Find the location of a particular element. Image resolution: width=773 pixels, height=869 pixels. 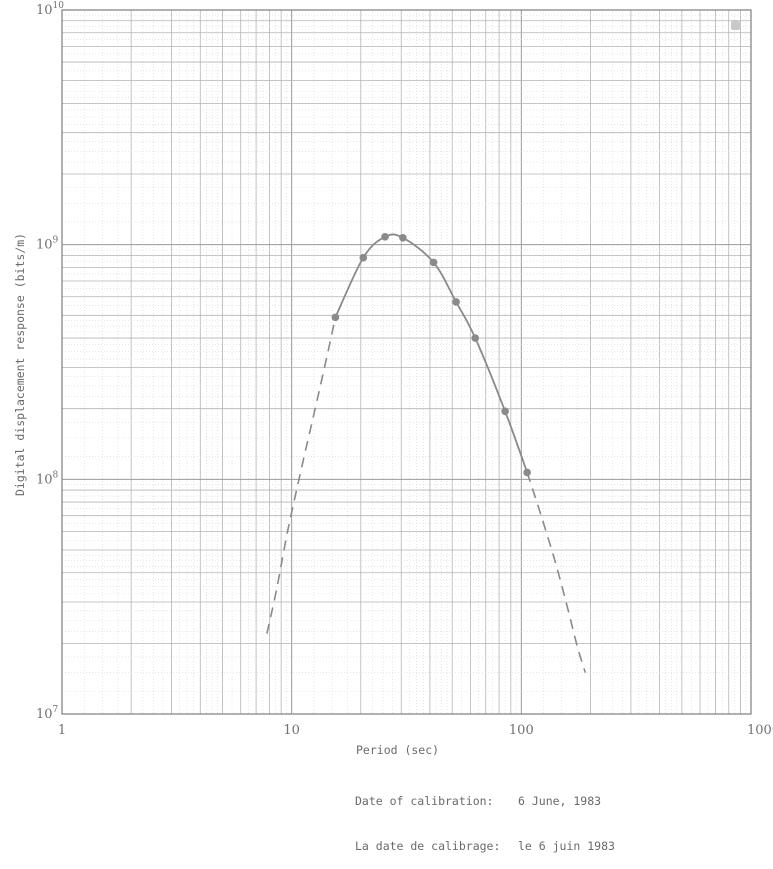

calibration-label-en: Date of calibration: is located at coordinates (424, 801).